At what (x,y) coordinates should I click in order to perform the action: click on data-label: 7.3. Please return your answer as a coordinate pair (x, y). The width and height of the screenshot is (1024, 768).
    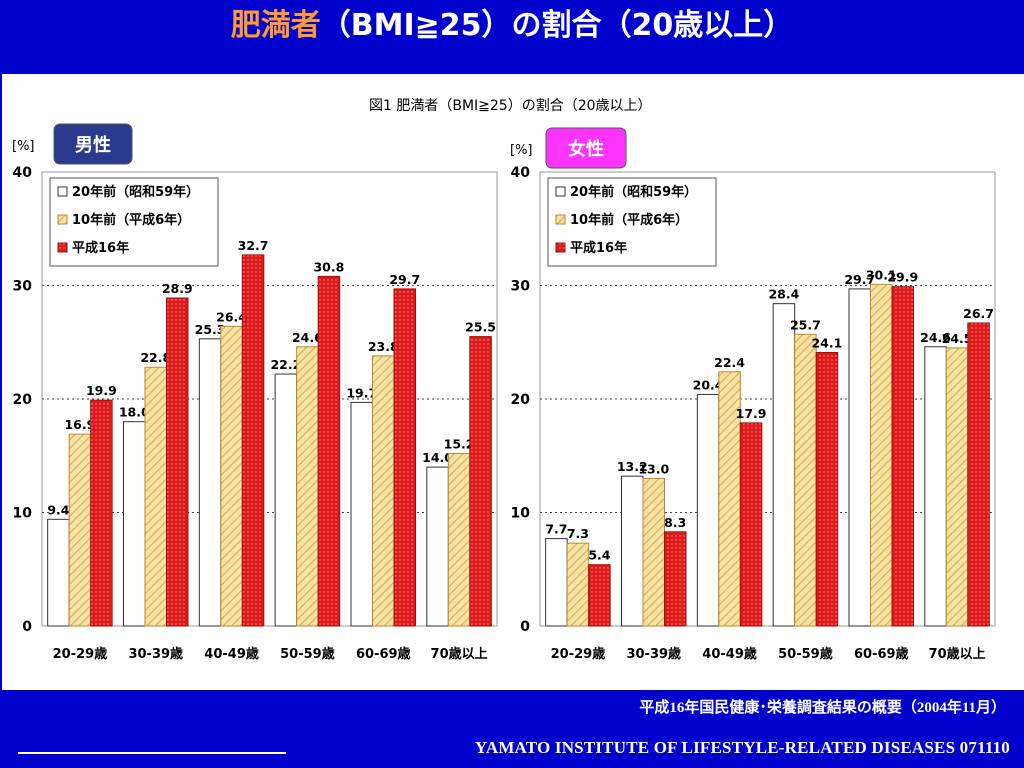
    Looking at the image, I should click on (578, 533).